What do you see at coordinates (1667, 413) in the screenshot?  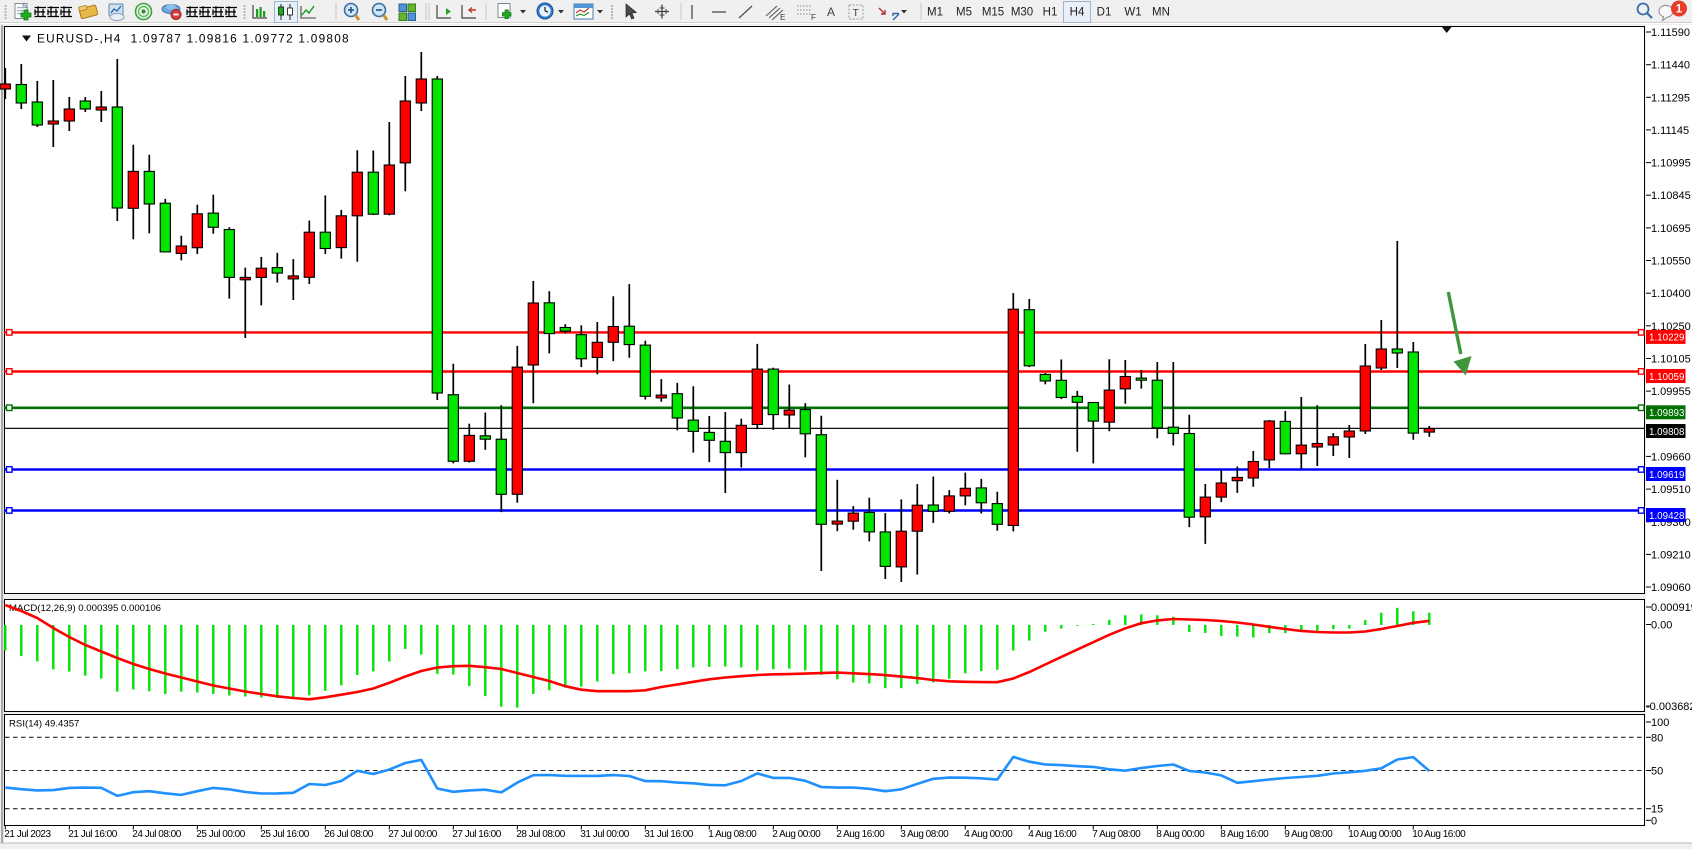 I see `svg-text: 1.09893` at bounding box center [1667, 413].